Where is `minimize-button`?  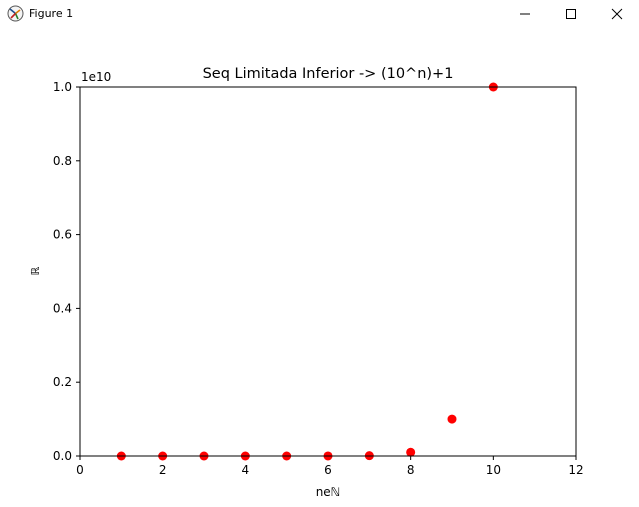
minimize-button is located at coordinates (525, 14).